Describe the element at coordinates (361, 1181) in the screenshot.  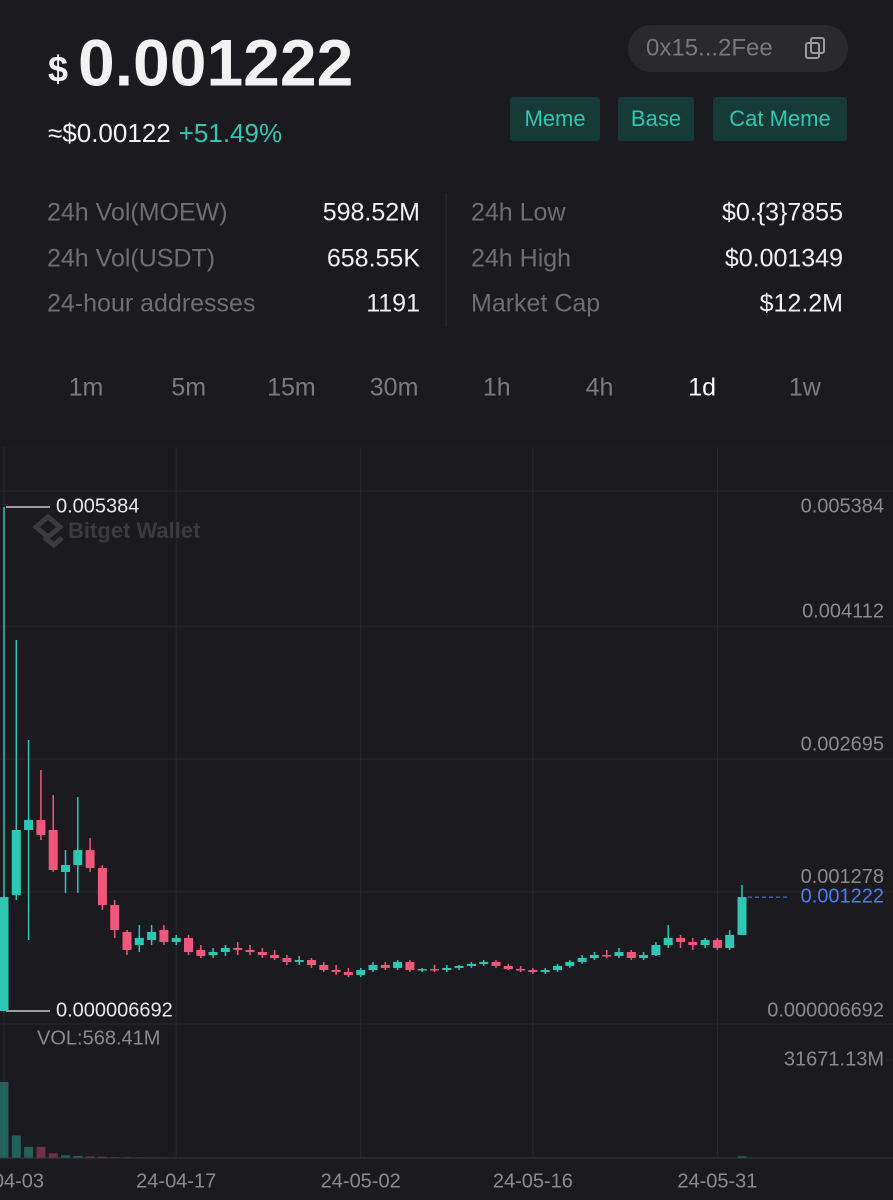
I see `x-tick-label: 24-05-02` at that location.